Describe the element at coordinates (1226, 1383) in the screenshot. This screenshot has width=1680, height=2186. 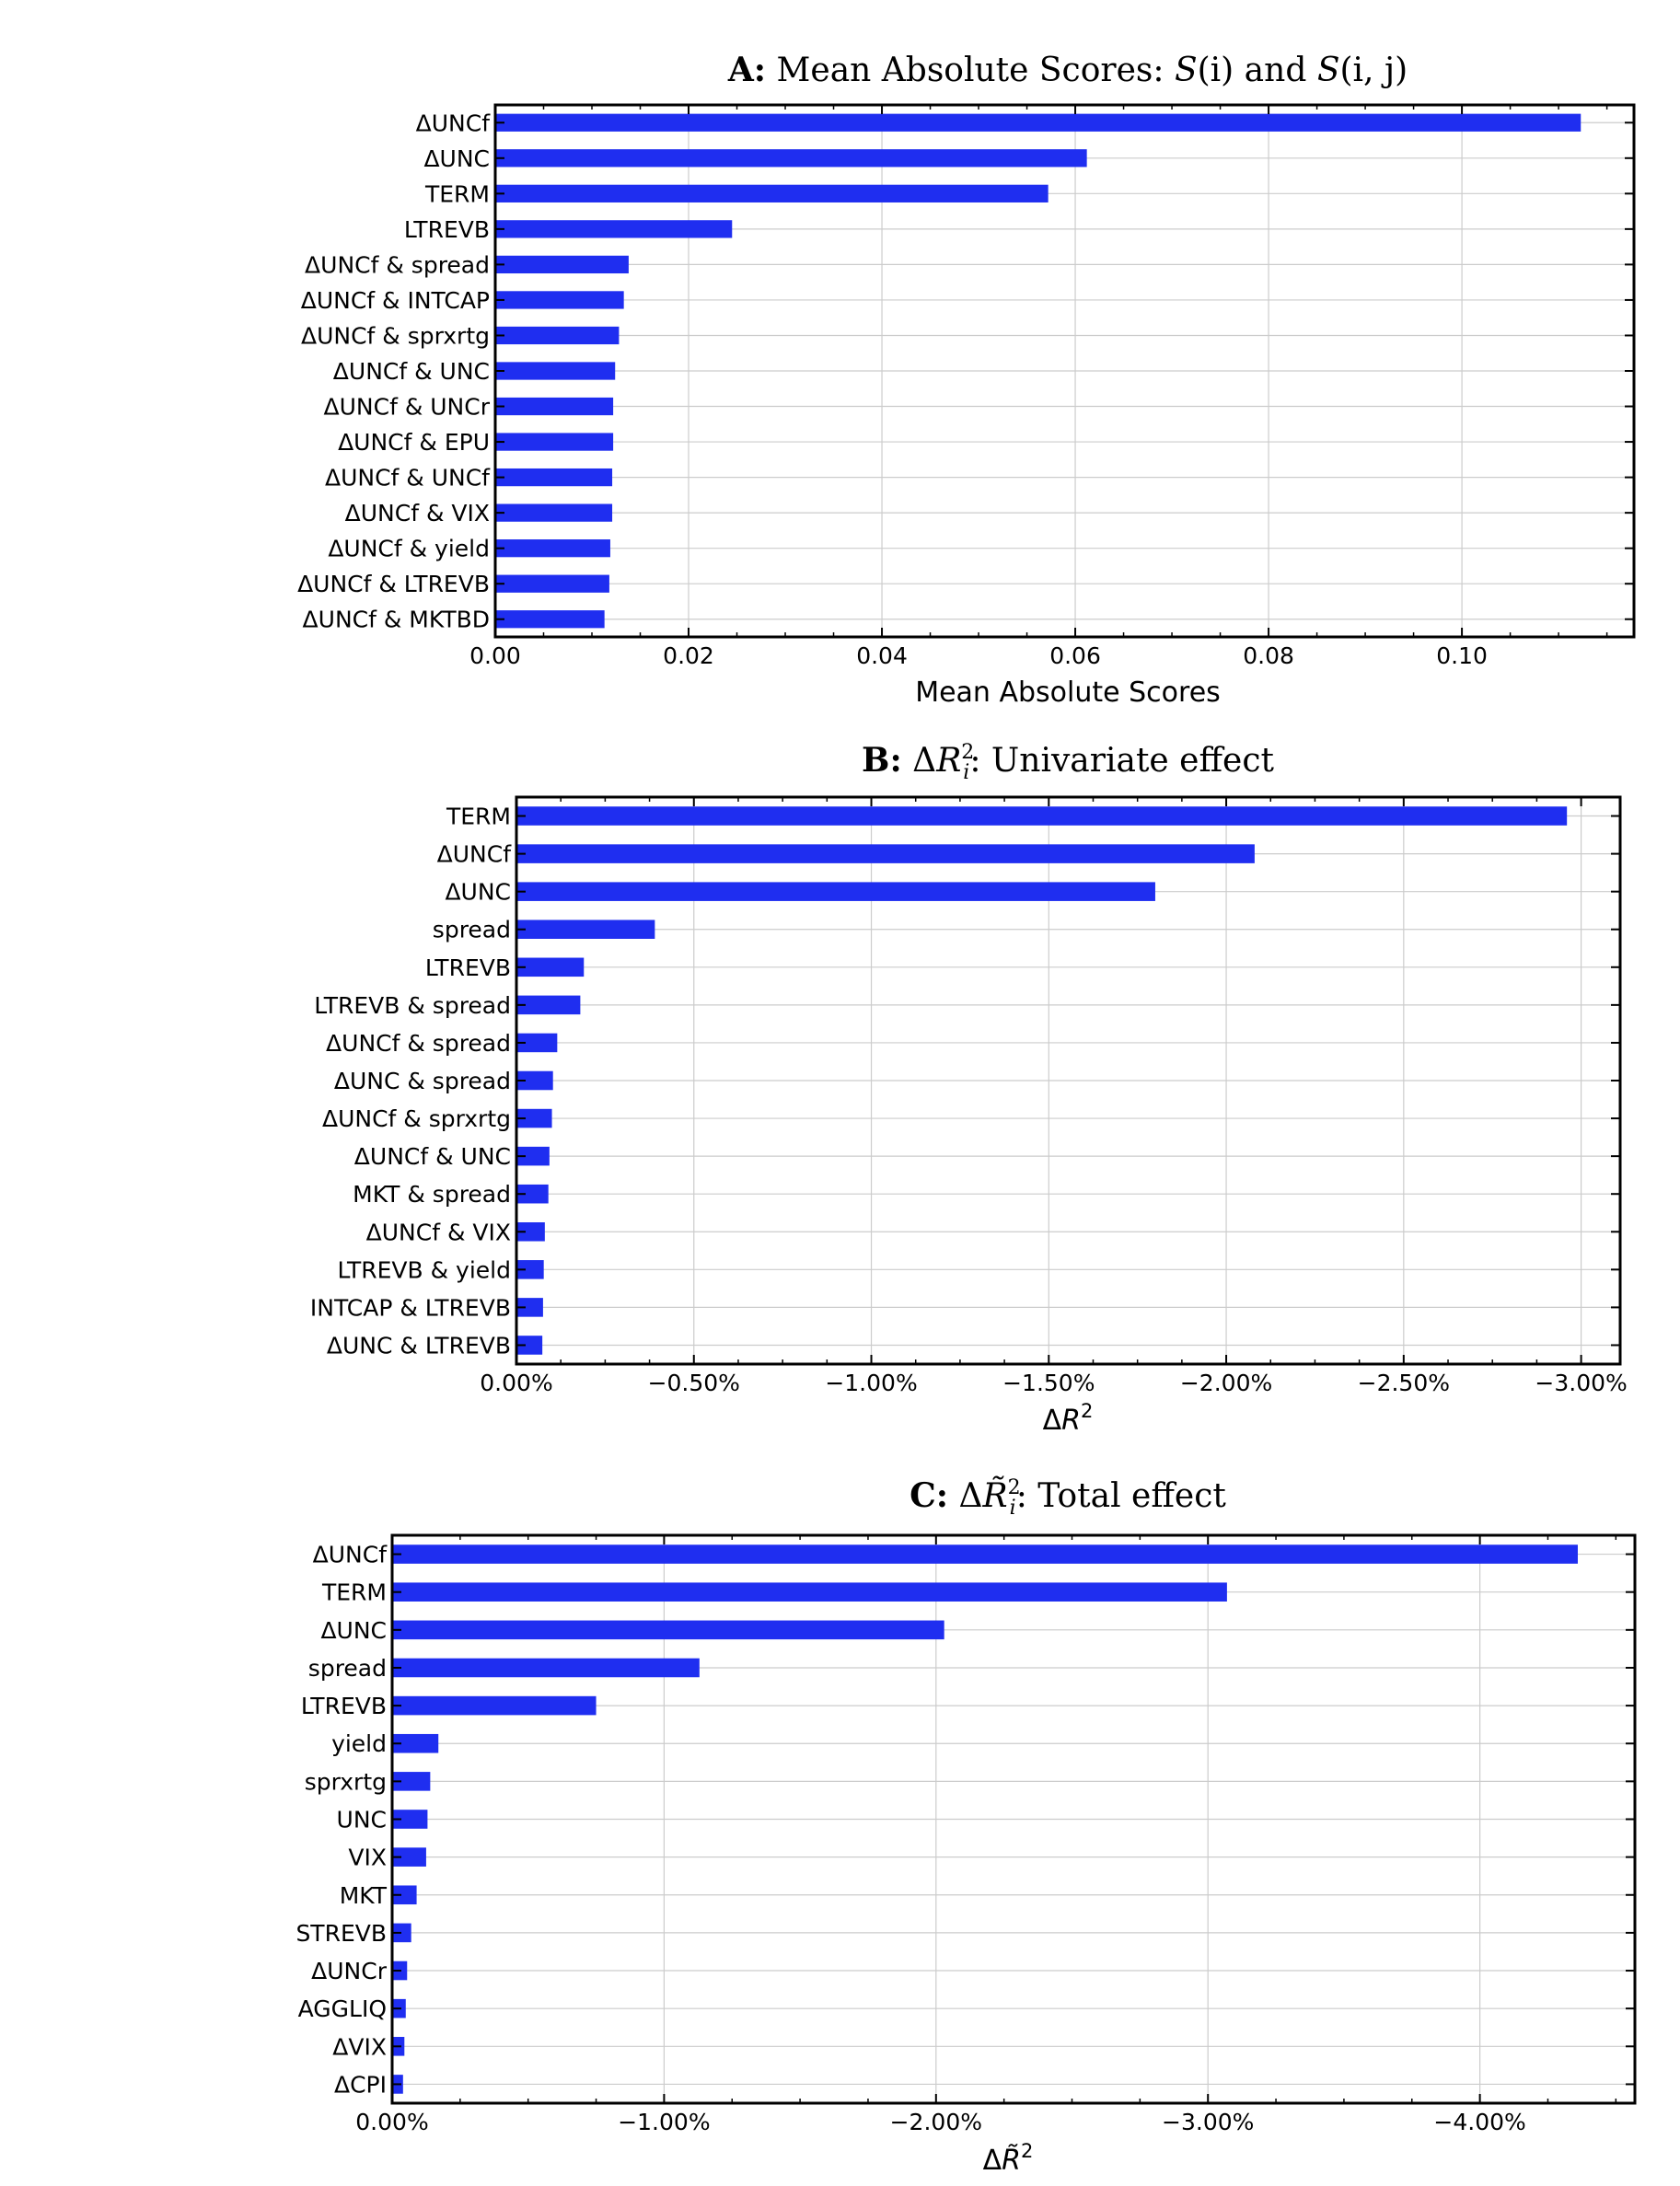
I see `panel-b-xtick-label: −2.00%` at that location.